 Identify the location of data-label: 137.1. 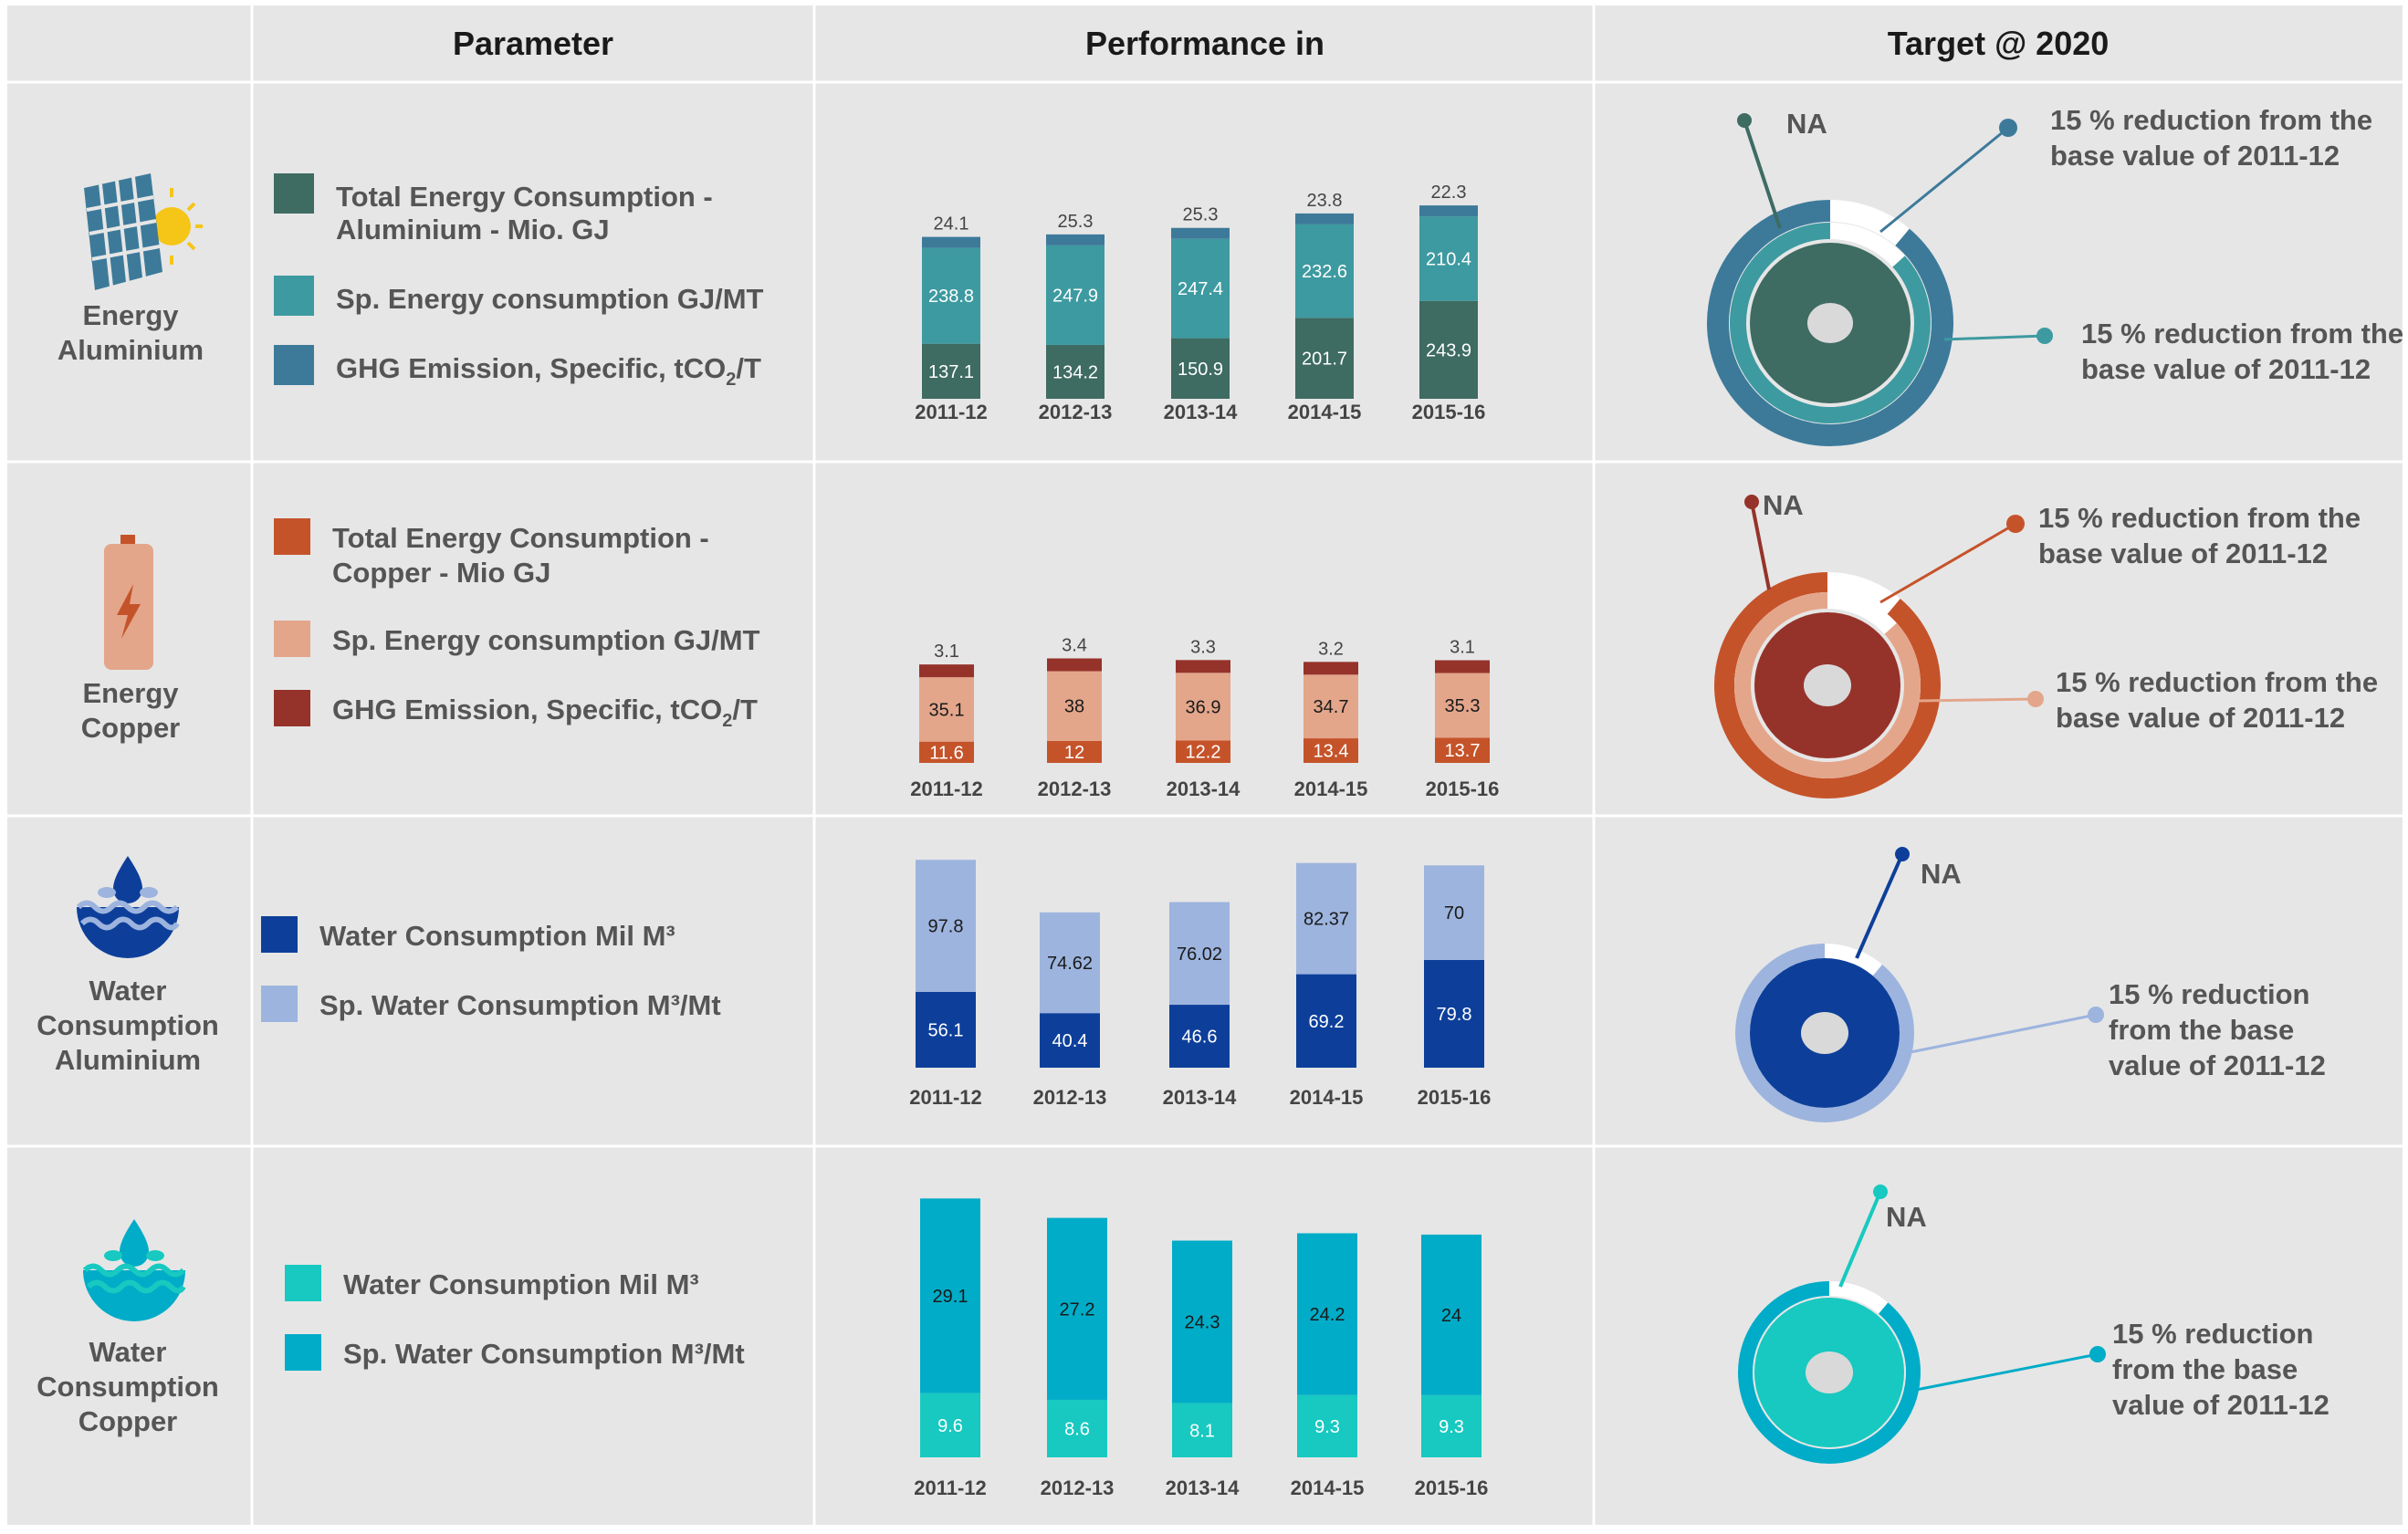
(951, 372).